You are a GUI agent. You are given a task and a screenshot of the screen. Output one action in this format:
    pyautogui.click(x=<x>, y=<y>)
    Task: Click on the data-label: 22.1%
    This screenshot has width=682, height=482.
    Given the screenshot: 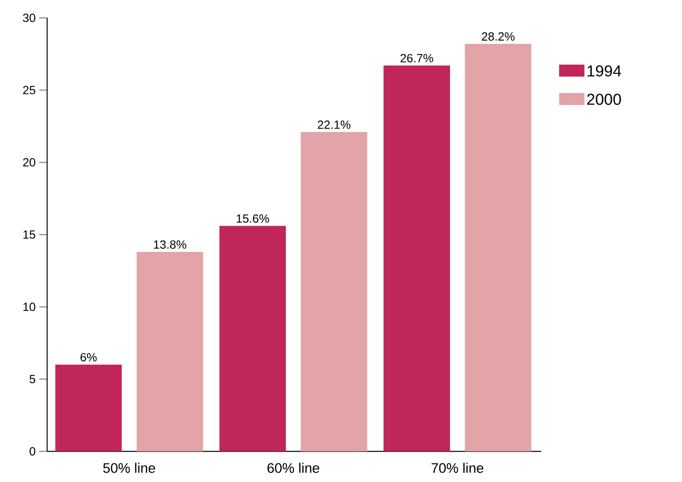 What is the action you would take?
    pyautogui.click(x=334, y=124)
    